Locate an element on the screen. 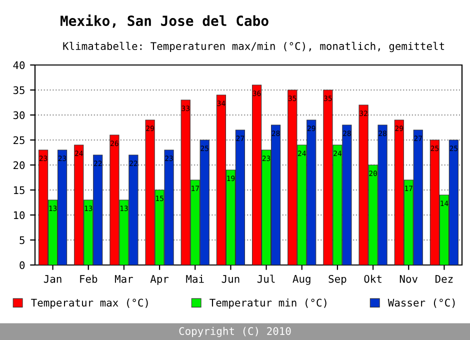  x-tick-label: Sep is located at coordinates (337, 279).